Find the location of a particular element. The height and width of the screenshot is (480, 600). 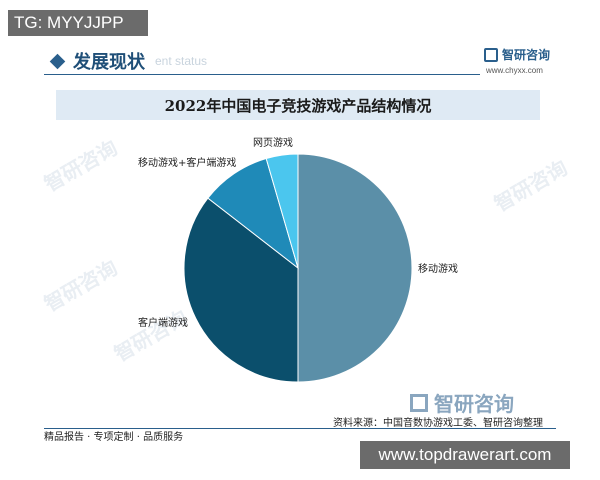

bottom-brand: 智研咨询 is located at coordinates (462, 402).